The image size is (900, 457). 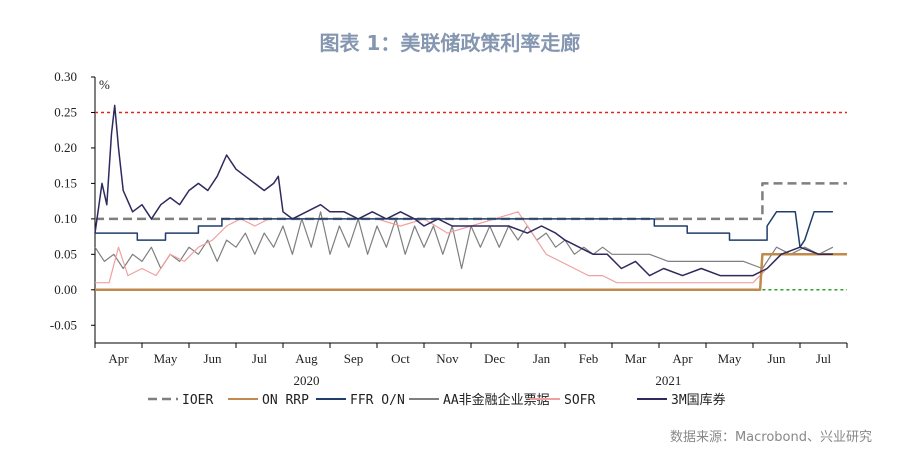 What do you see at coordinates (447, 358) in the screenshot?
I see `x-tick-label: Nov` at bounding box center [447, 358].